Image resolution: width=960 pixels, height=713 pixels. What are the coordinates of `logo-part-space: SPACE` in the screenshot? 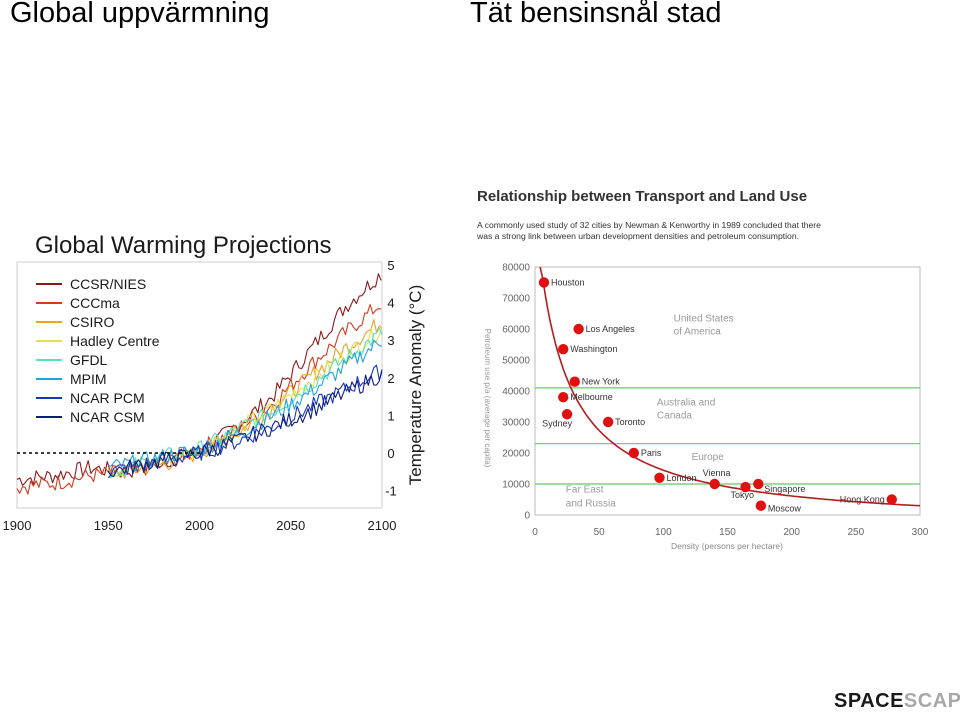 It's located at (869, 701).